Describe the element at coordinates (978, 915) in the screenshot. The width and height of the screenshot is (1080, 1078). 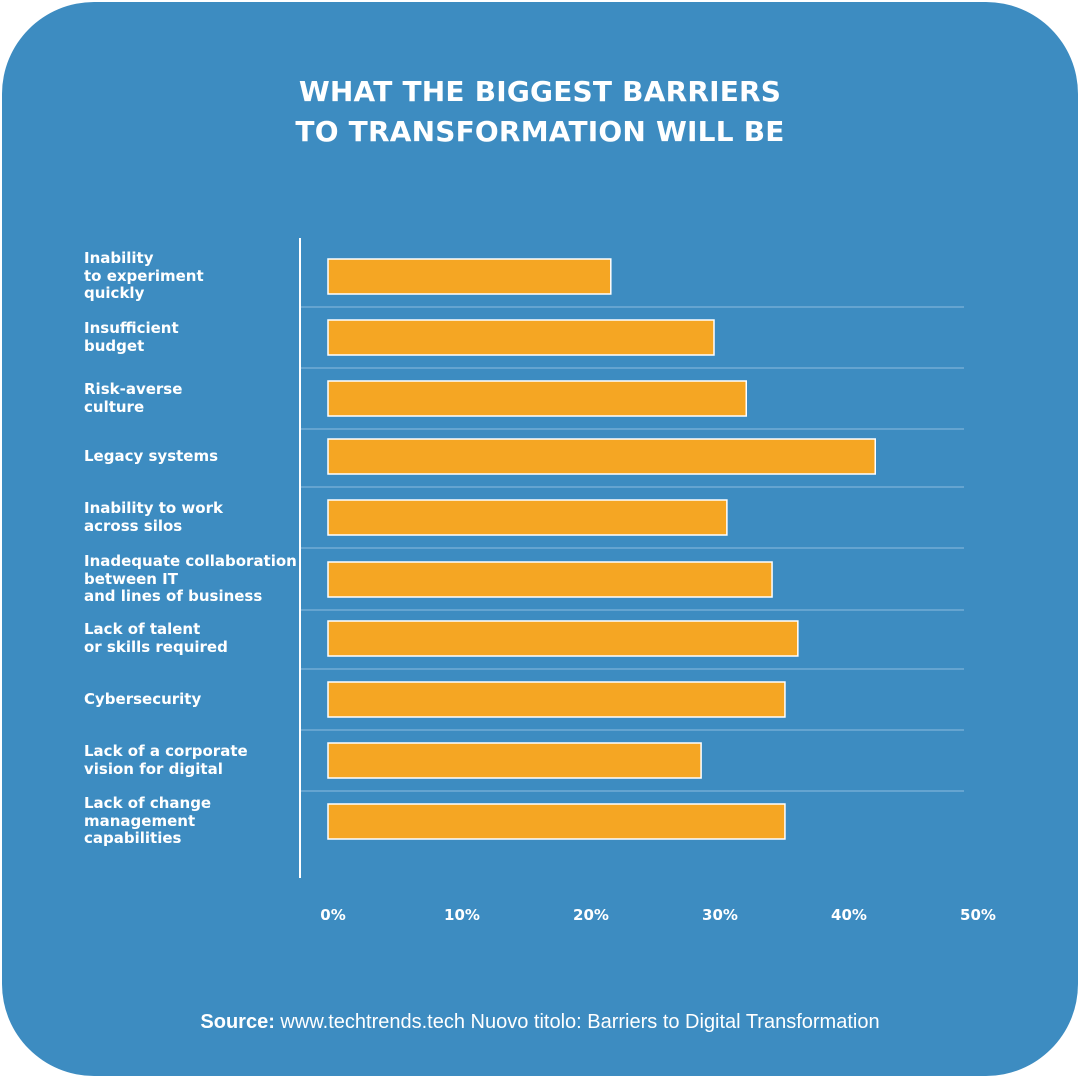
I see `x-tick-label: 50%` at that location.